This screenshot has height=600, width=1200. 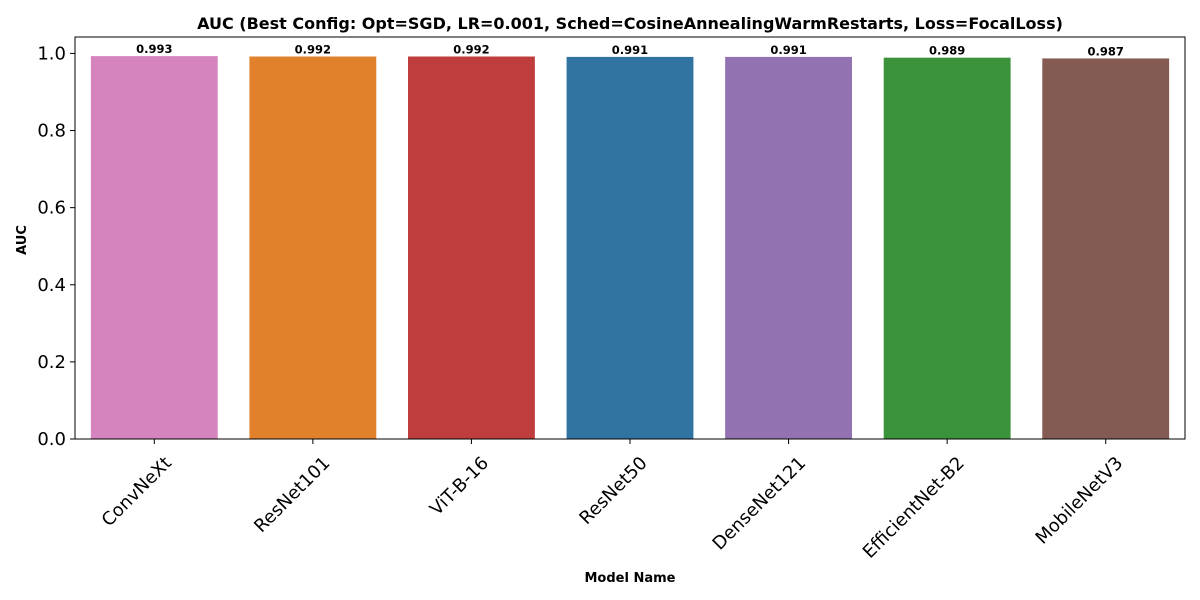 I want to click on x-tick-label: ResNet101, so click(x=292, y=495).